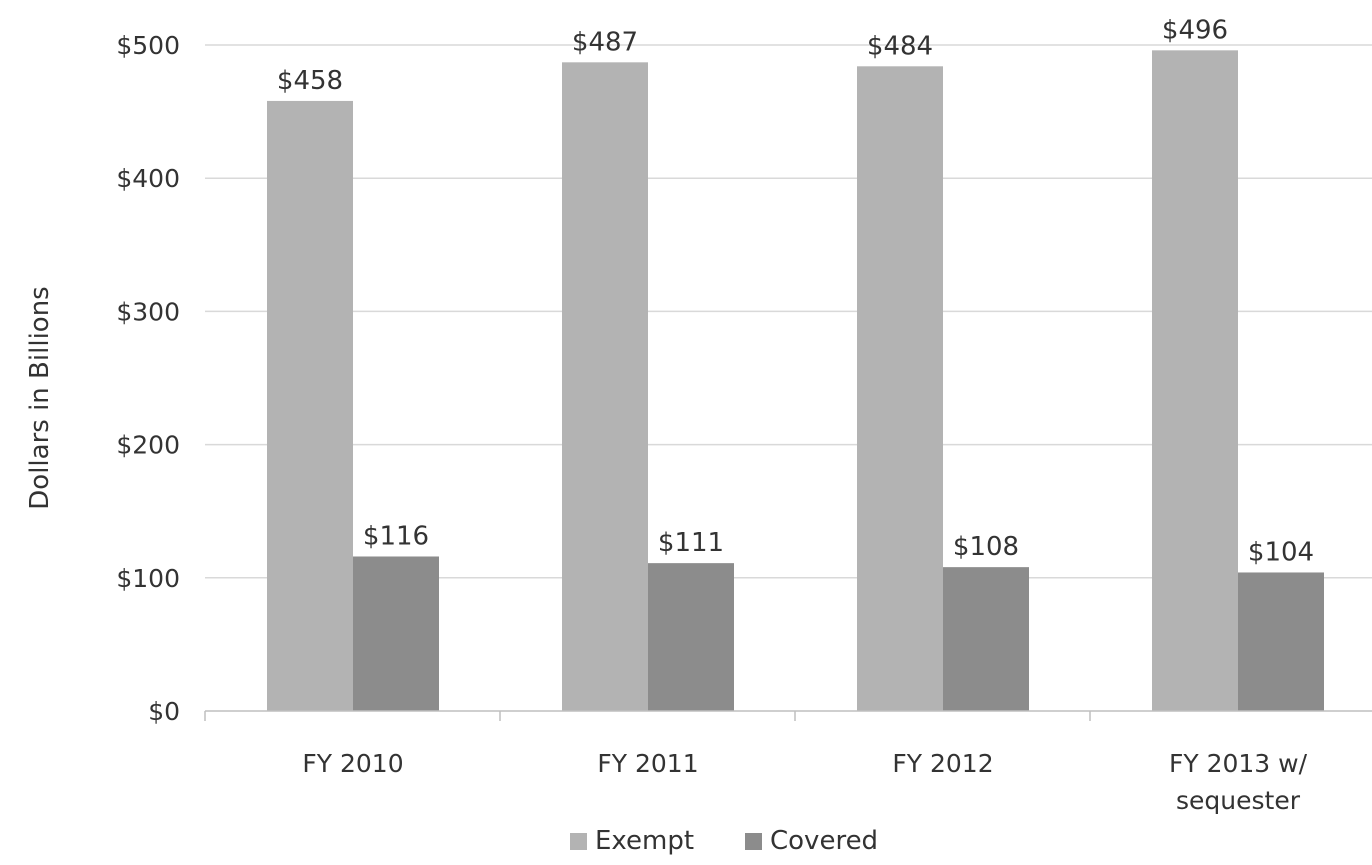  I want to click on y-axis-title-group: Dollars in Billions, so click(40, 397).